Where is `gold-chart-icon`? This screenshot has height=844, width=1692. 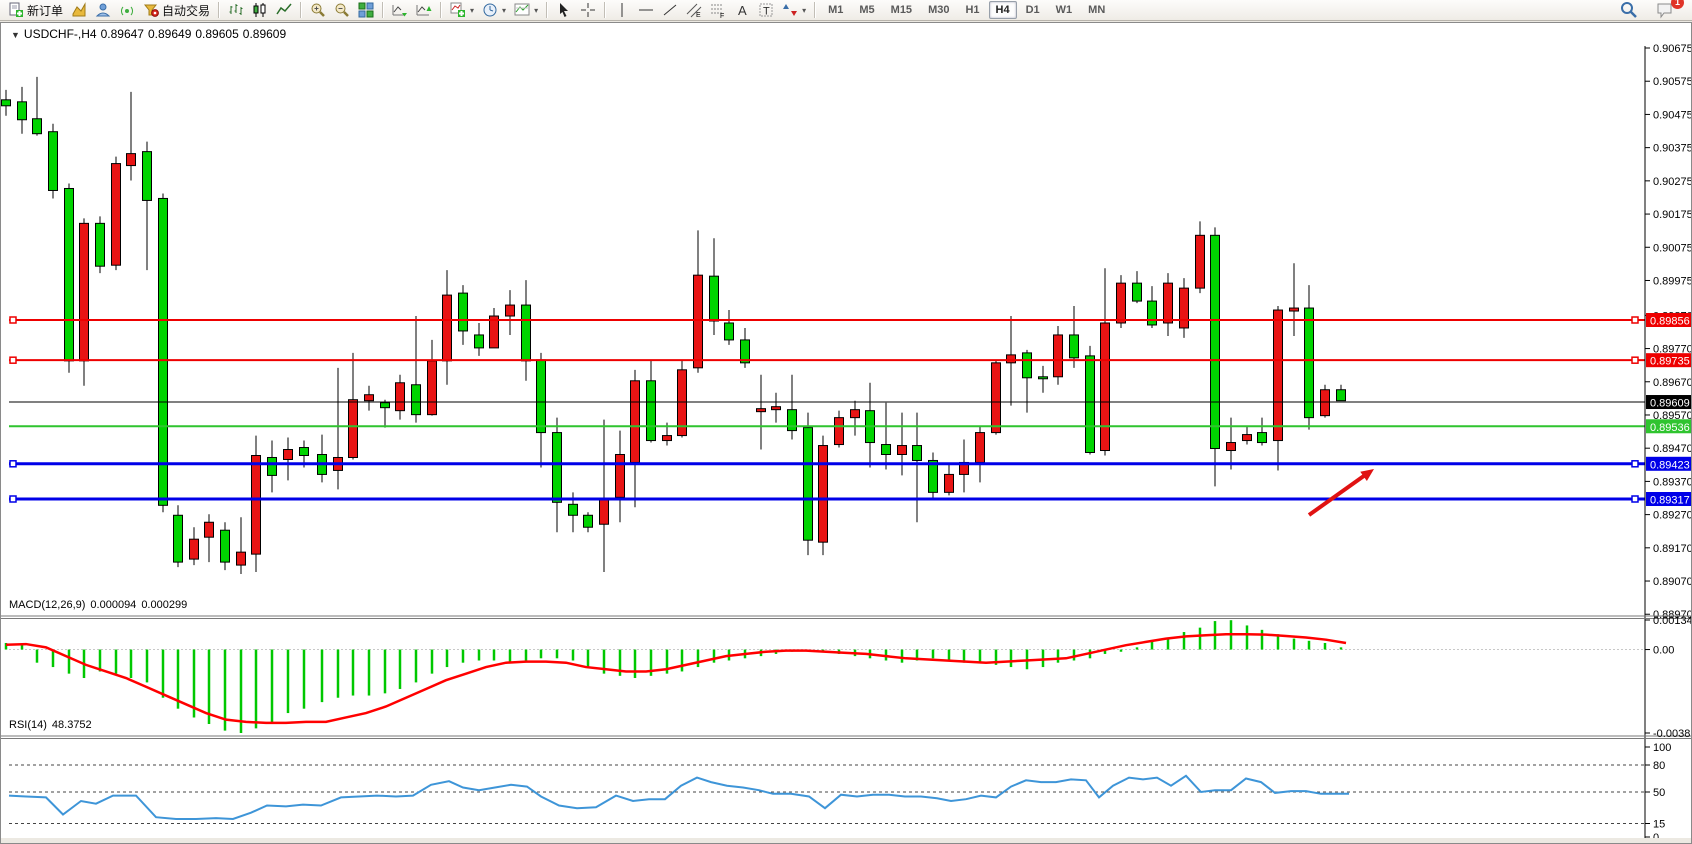
gold-chart-icon is located at coordinates (79, 10).